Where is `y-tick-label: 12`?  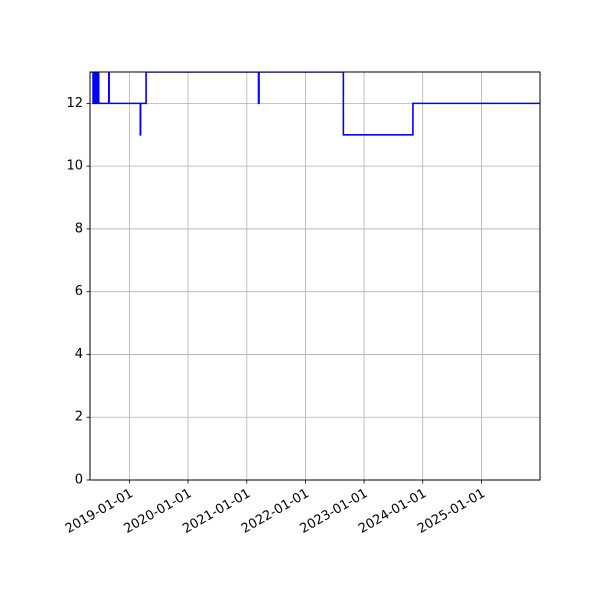
y-tick-label: 12 is located at coordinates (74, 103).